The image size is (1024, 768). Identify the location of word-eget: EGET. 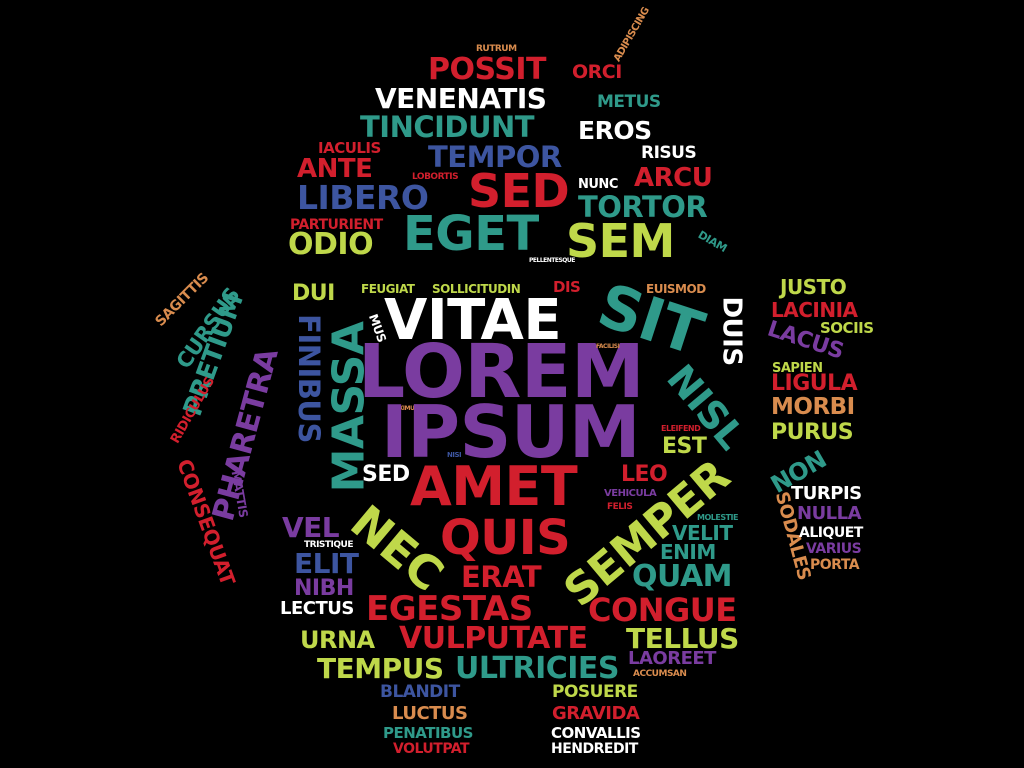
(471, 234).